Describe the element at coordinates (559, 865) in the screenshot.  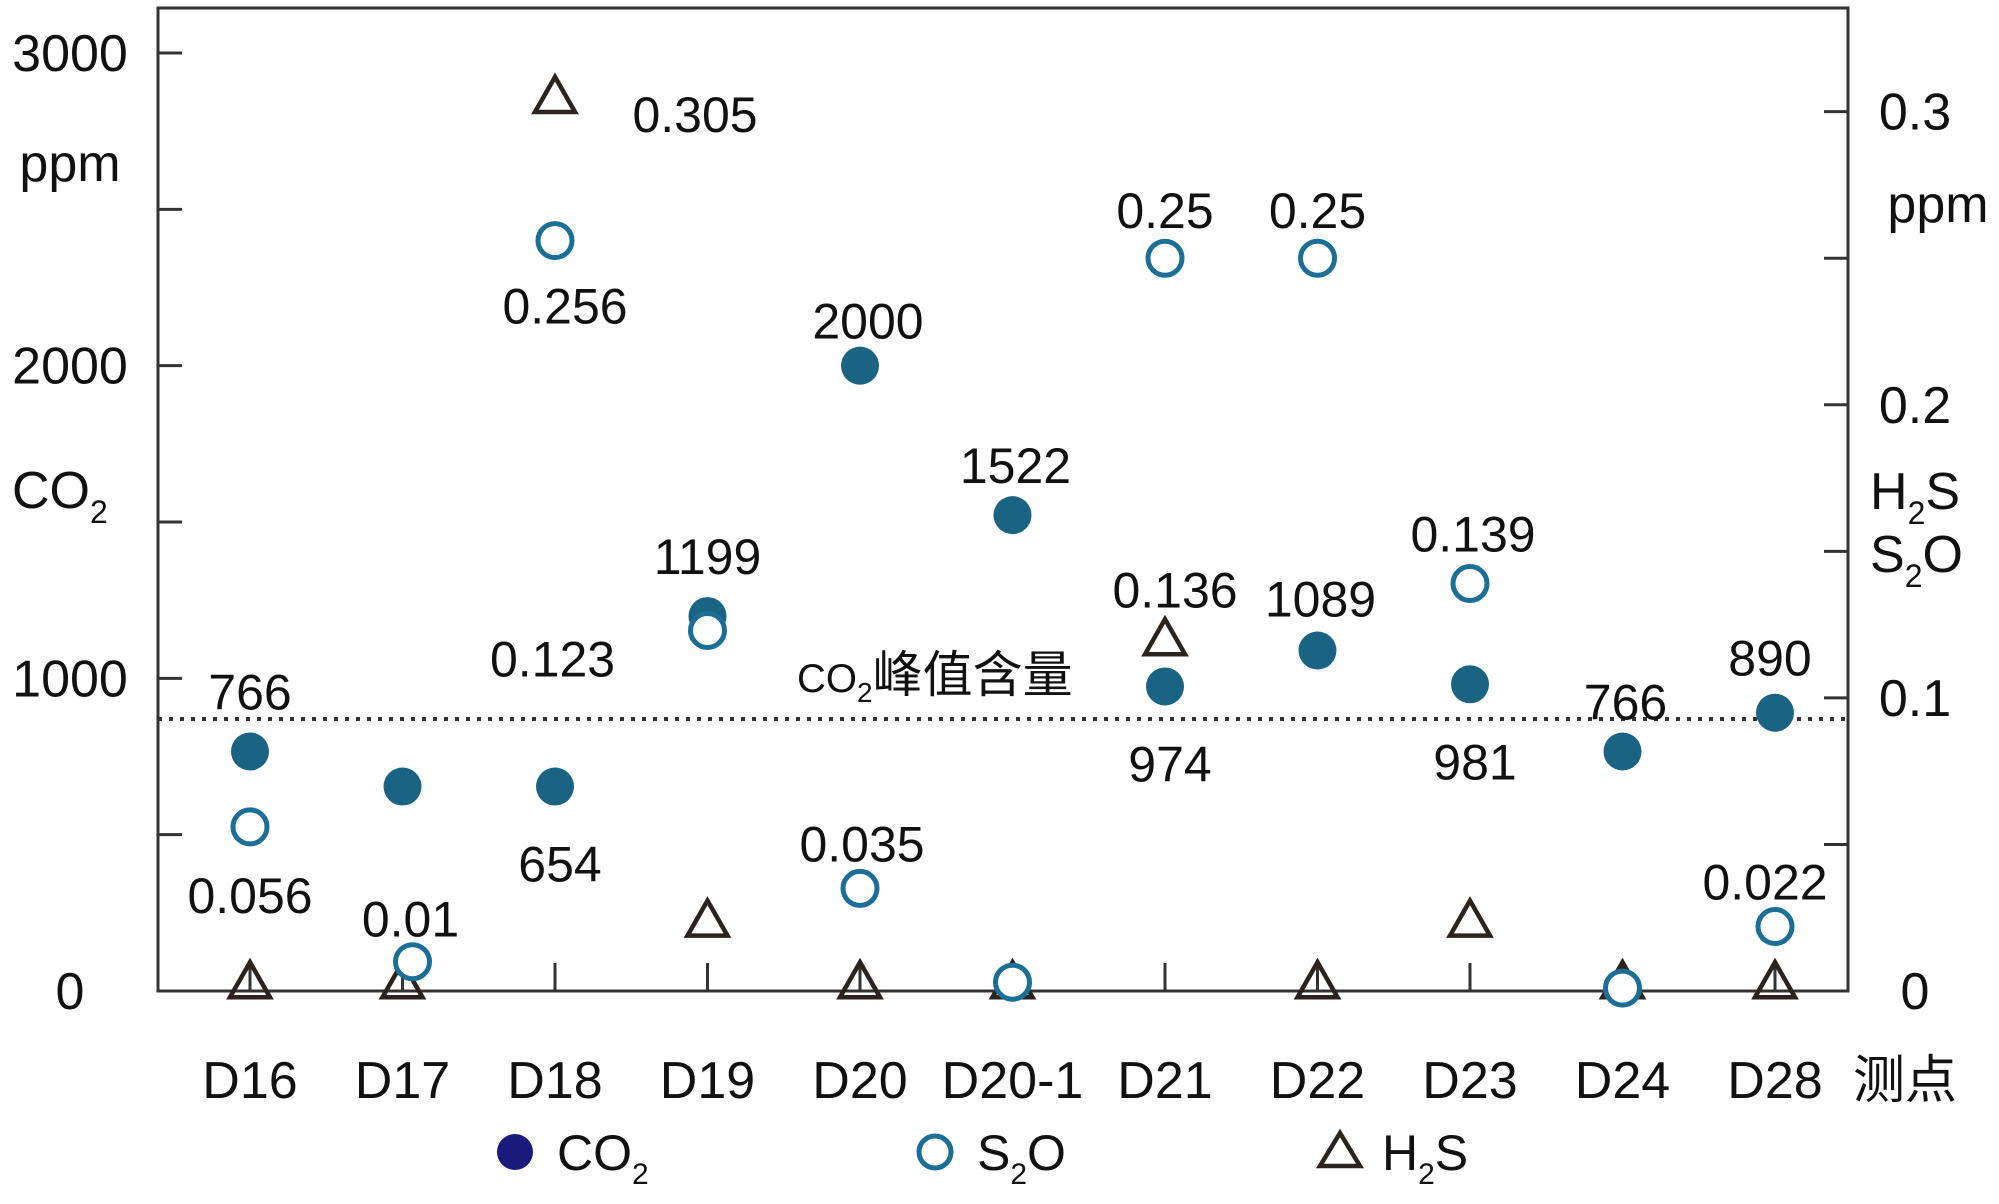
I see `co2-data-label: 654` at that location.